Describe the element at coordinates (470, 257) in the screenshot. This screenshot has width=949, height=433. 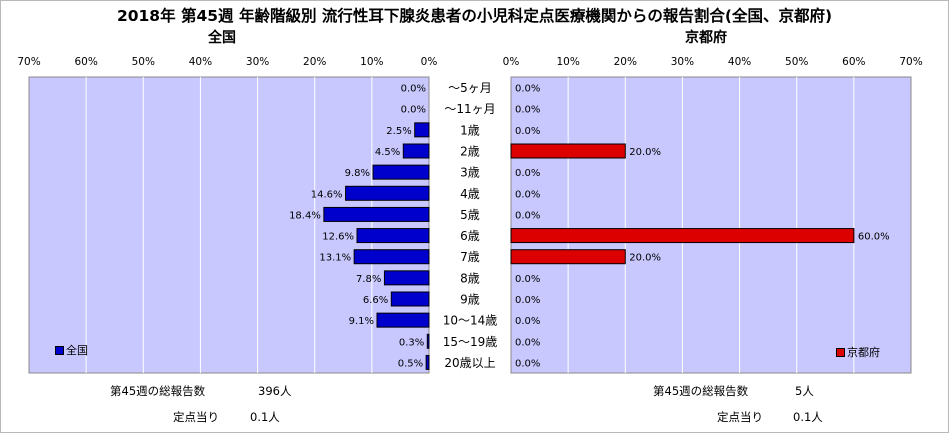
I see `age-category-label: 7歳` at that location.